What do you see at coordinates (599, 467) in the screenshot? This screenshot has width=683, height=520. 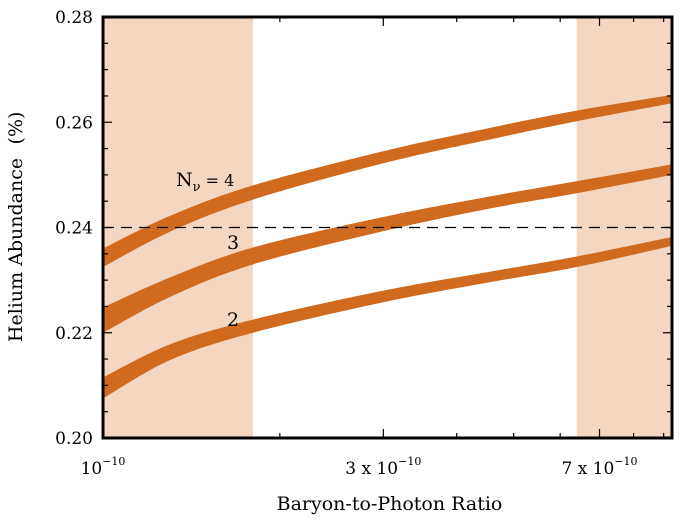 I see `x-tick-label-2: 7 x 10⁻¹⁰` at bounding box center [599, 467].